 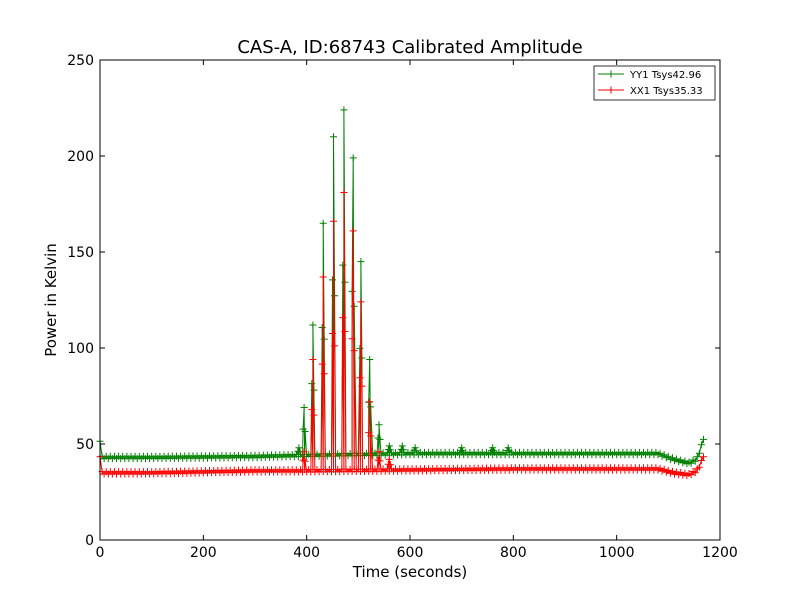 I want to click on x-axis-title: Time (seconds), so click(x=410, y=572).